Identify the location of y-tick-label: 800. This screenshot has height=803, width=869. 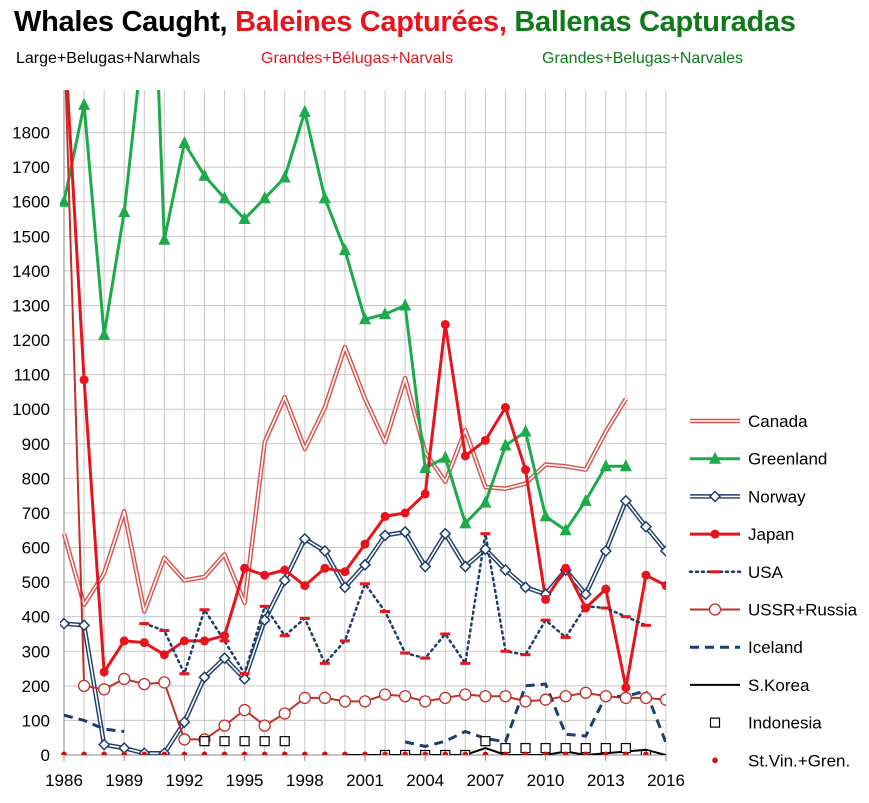
(36, 478).